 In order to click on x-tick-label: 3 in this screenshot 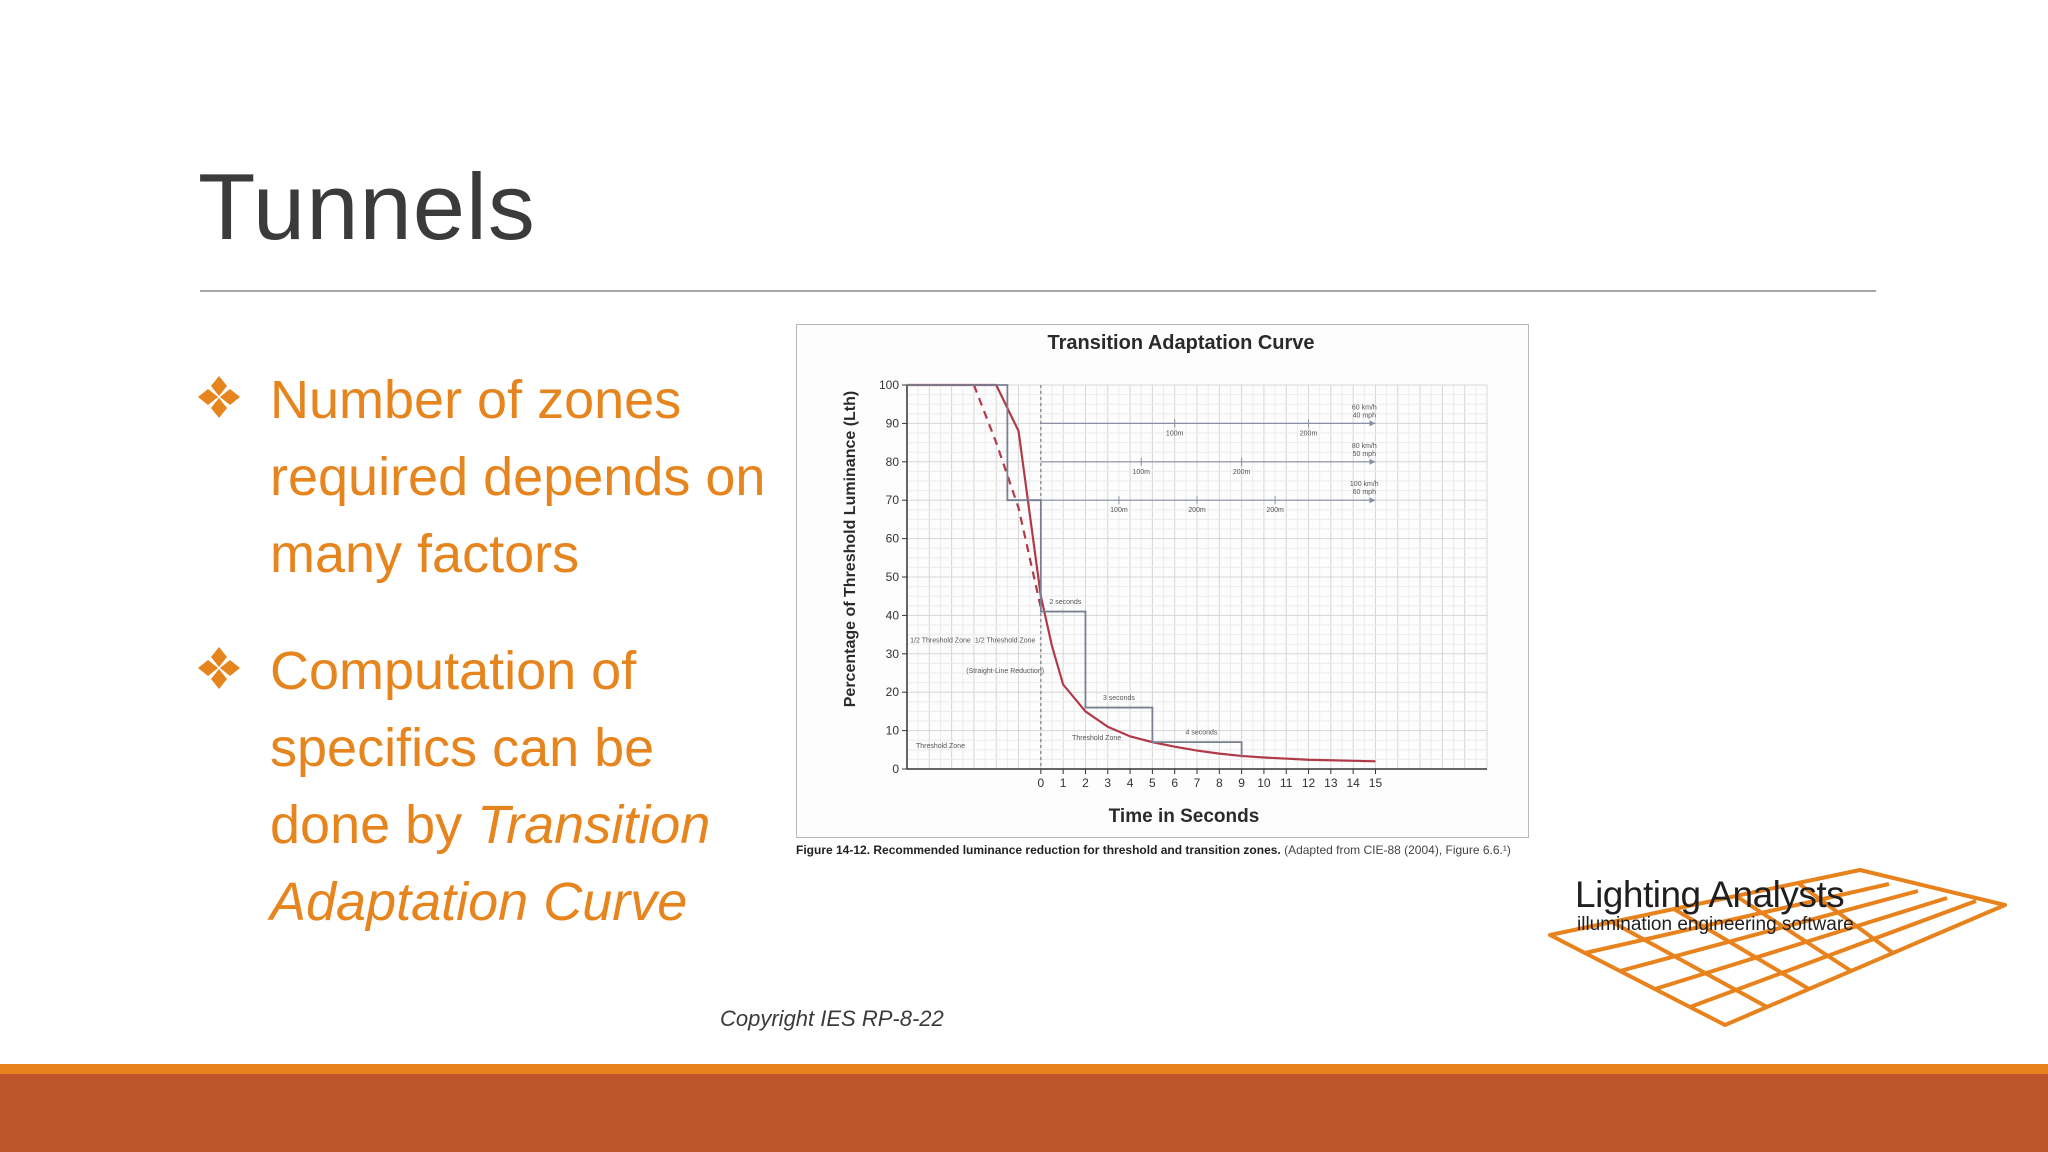, I will do `click(1107, 783)`.